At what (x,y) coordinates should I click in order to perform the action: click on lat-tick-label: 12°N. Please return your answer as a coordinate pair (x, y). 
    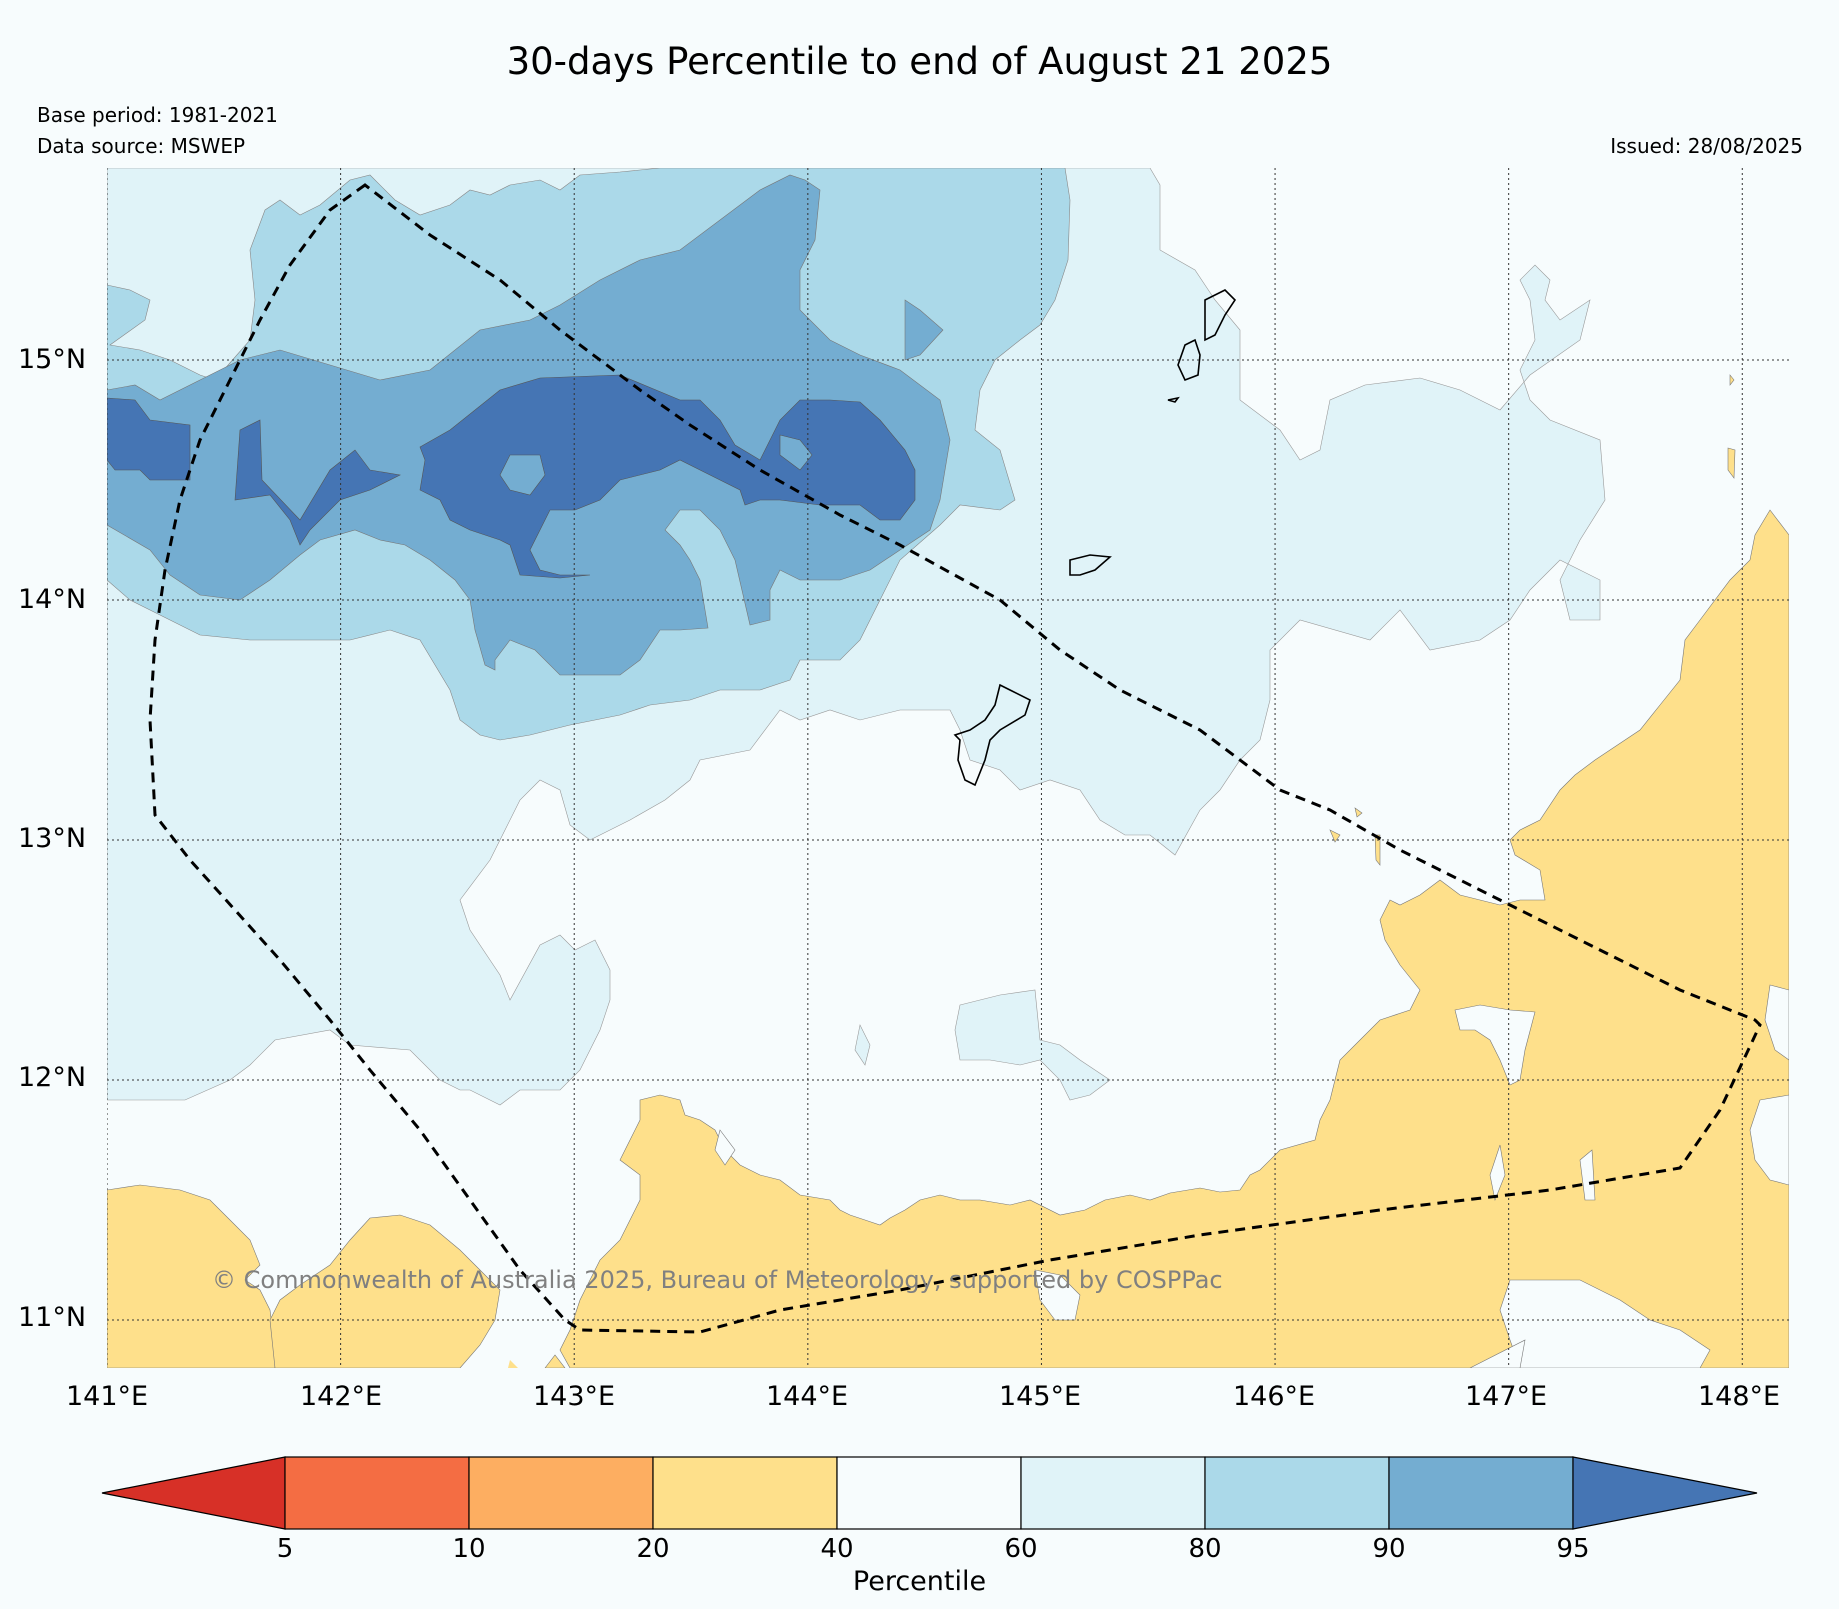
    Looking at the image, I should click on (52, 1077).